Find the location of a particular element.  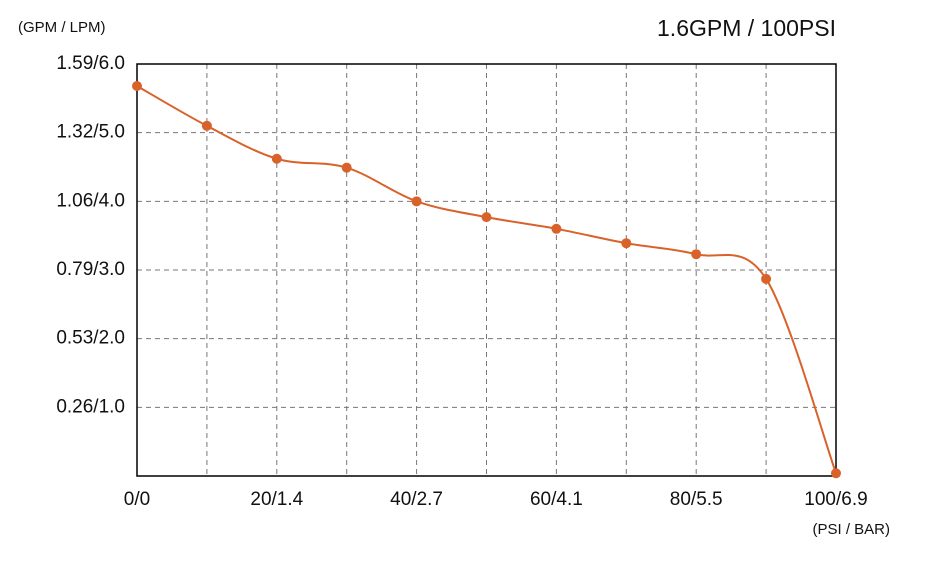

y-tick-label: 0.79/3.0 is located at coordinates (90, 269).